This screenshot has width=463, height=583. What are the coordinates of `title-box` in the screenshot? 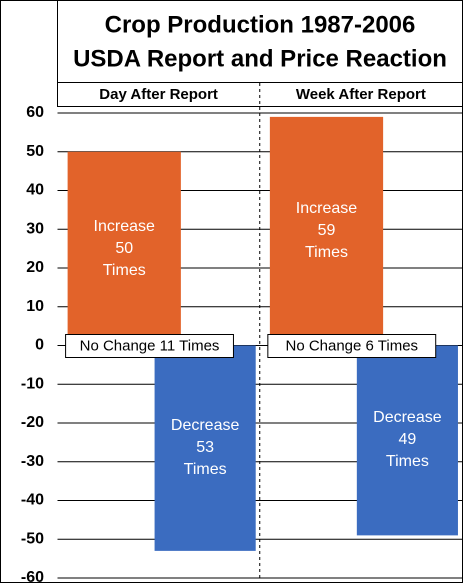 It's located at (260, 41).